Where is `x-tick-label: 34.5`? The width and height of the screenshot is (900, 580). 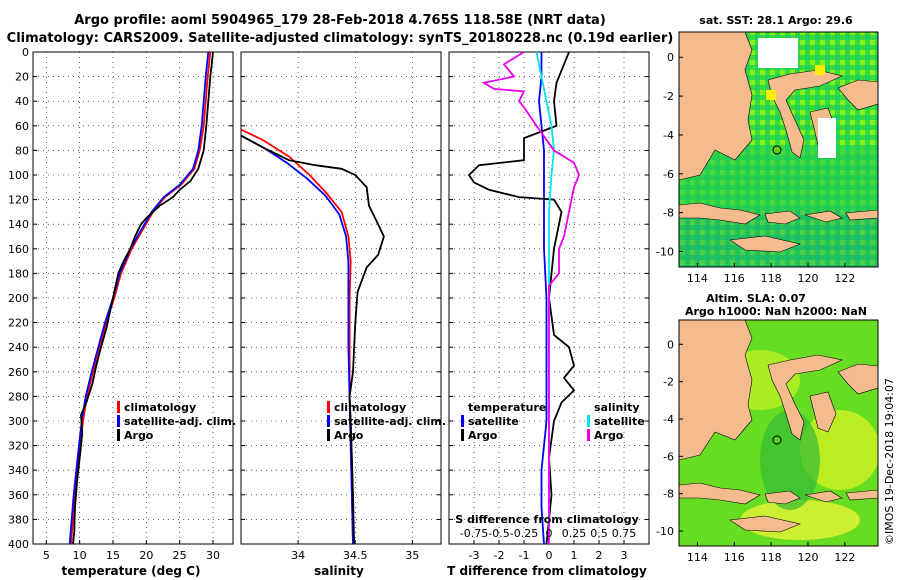 x-tick-label: 34.5 is located at coordinates (355, 555).